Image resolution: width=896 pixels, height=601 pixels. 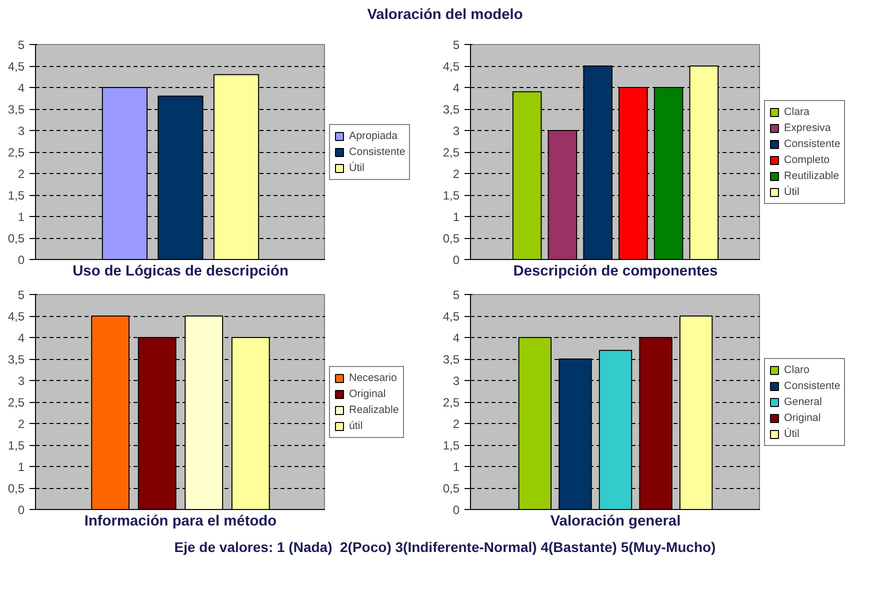 I want to click on x-axis-title: Descripción de componentes, so click(x=615, y=272).